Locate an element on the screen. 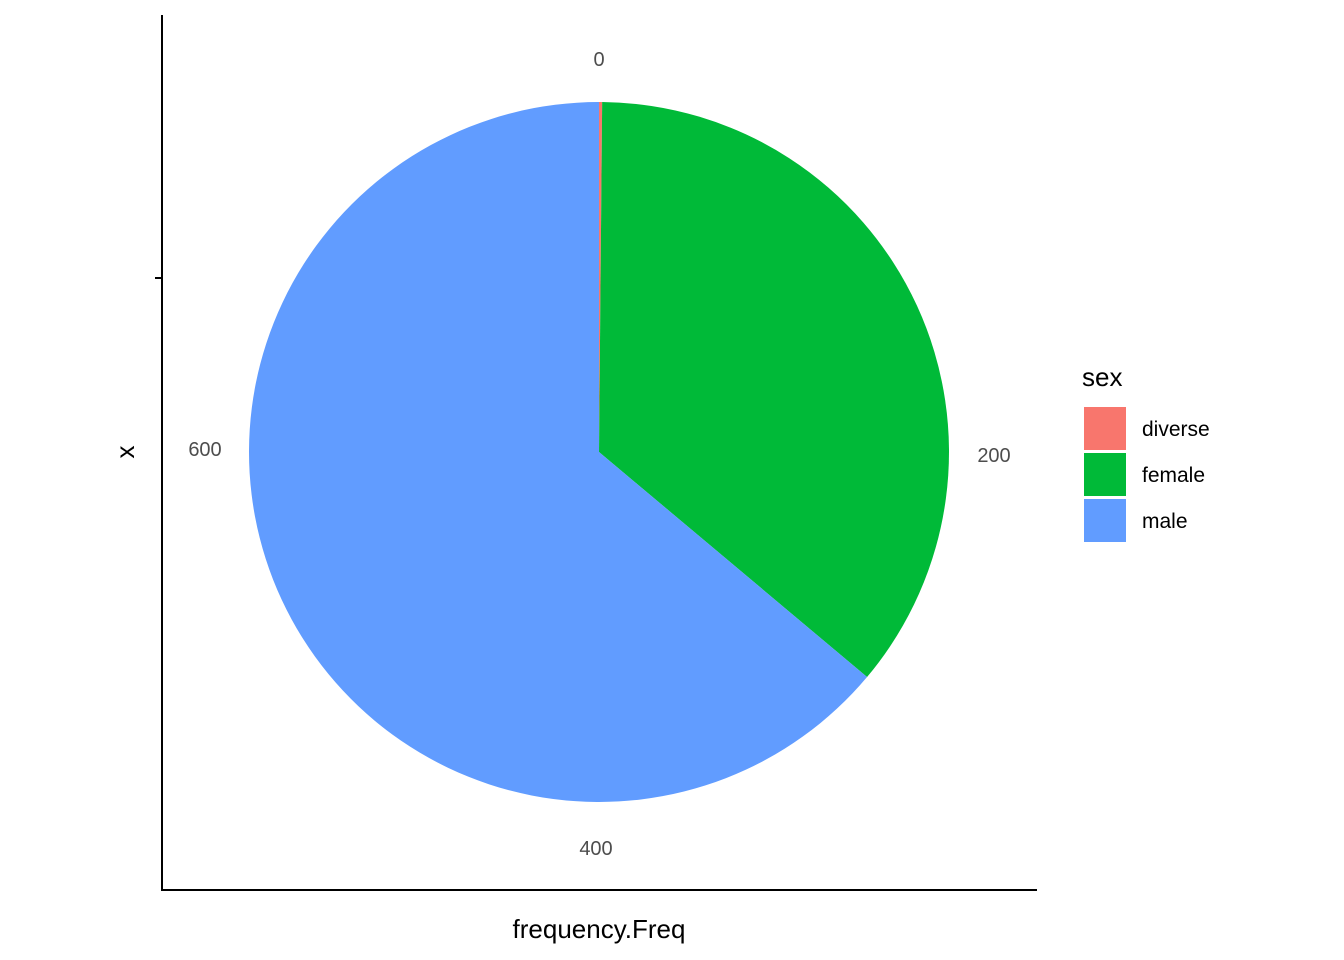 The height and width of the screenshot is (960, 1344). legend-label-diverse: diverse is located at coordinates (1176, 429).